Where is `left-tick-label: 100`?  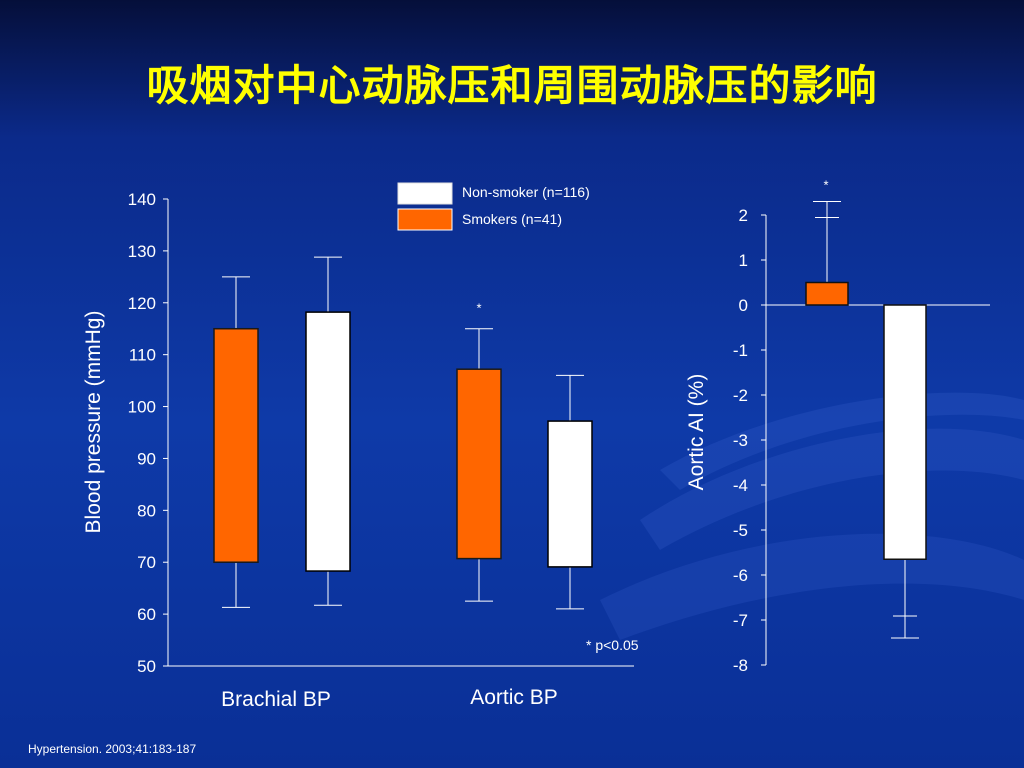
left-tick-label: 100 is located at coordinates (142, 407).